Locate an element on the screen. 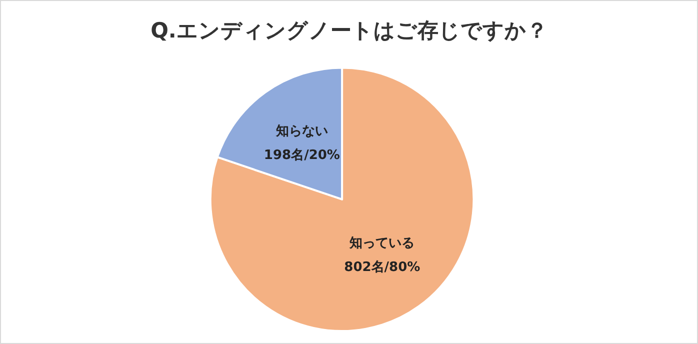 The width and height of the screenshot is (698, 344). slice-label: 知らない is located at coordinates (301, 131).